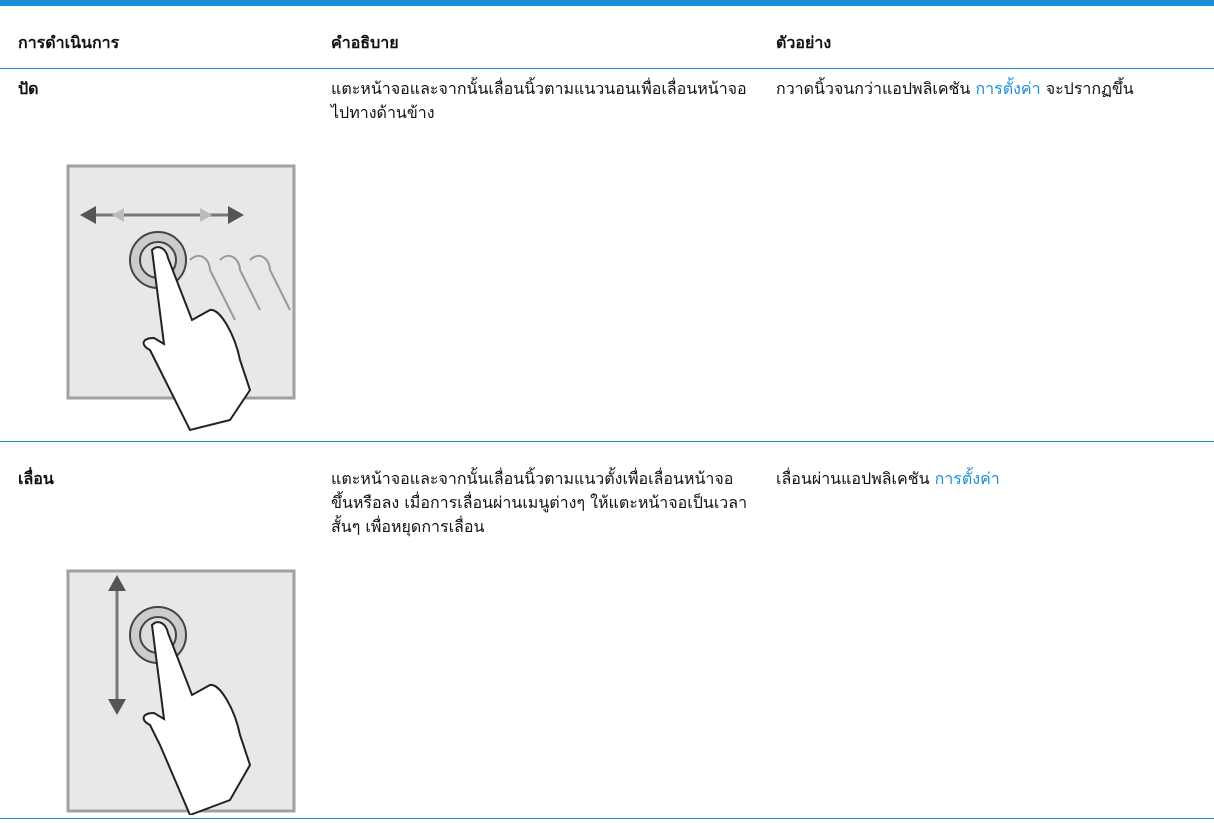 The width and height of the screenshot is (1214, 823). What do you see at coordinates (69, 42) in the screenshot?
I see `header-cell: การดำเนินการ` at bounding box center [69, 42].